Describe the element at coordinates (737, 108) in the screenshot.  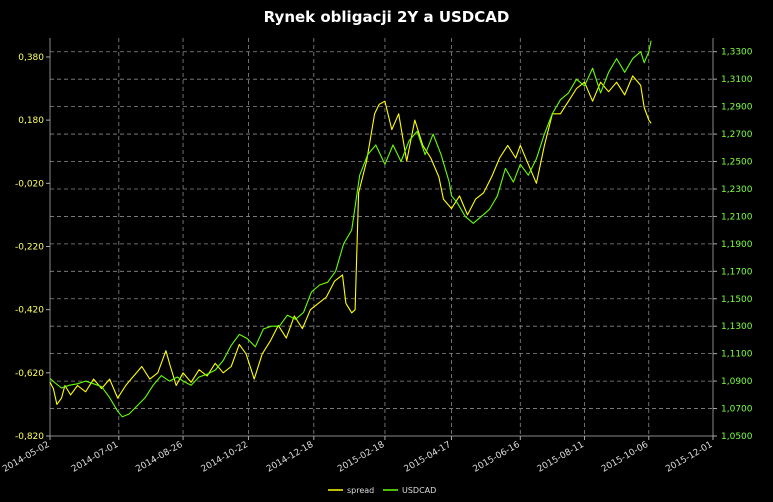
I see `right-tick-label: 1,2900` at that location.